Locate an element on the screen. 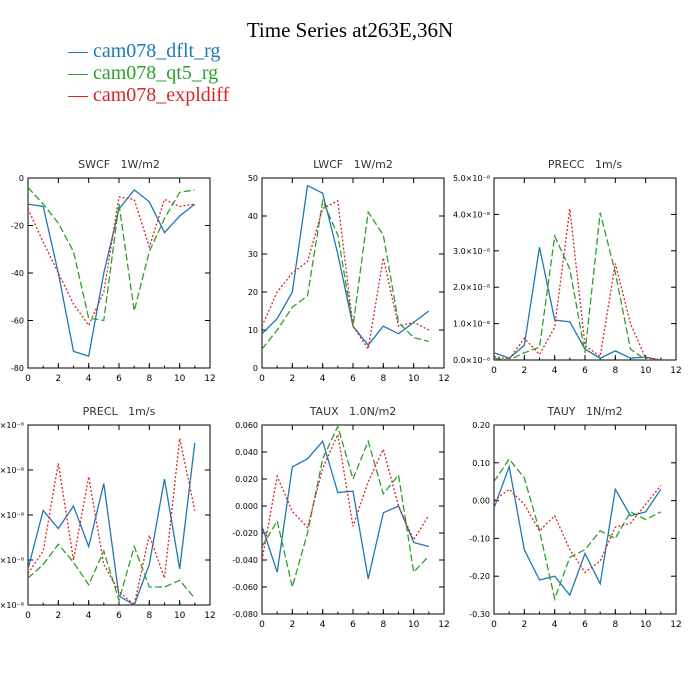 This screenshot has height=700, width=700. y-tick-label-tauy: -0.10 is located at coordinates (479, 538).